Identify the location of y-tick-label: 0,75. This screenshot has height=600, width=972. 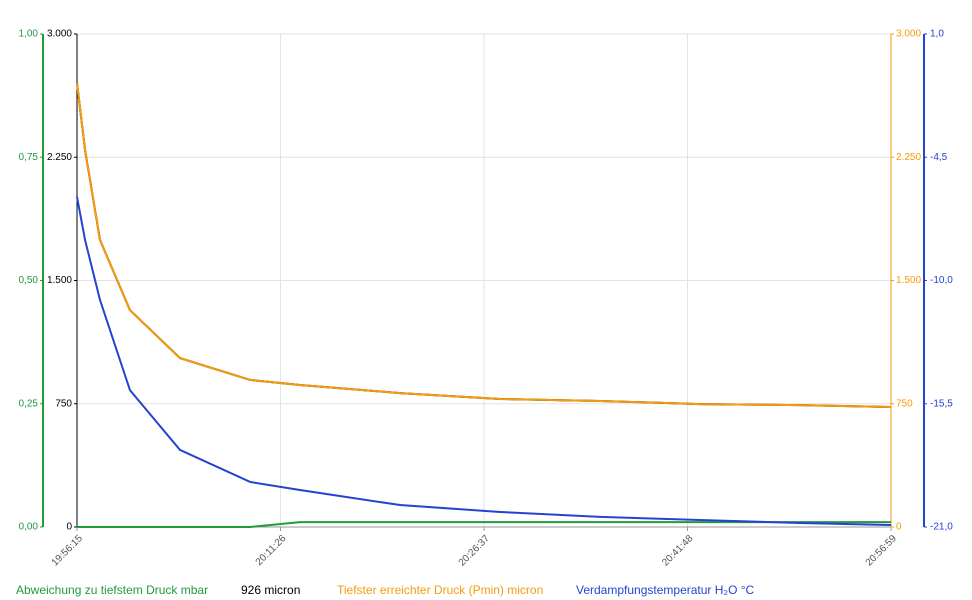
(29, 157).